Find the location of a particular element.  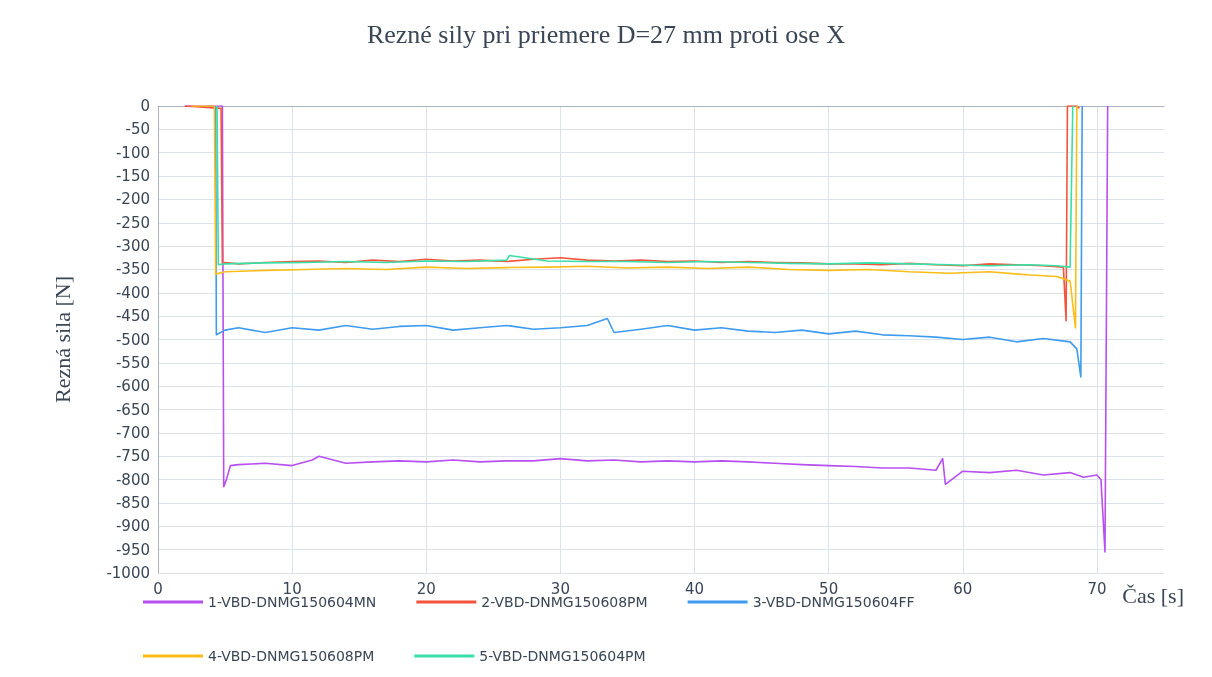

y-tick-label: -900 is located at coordinates (132, 526).